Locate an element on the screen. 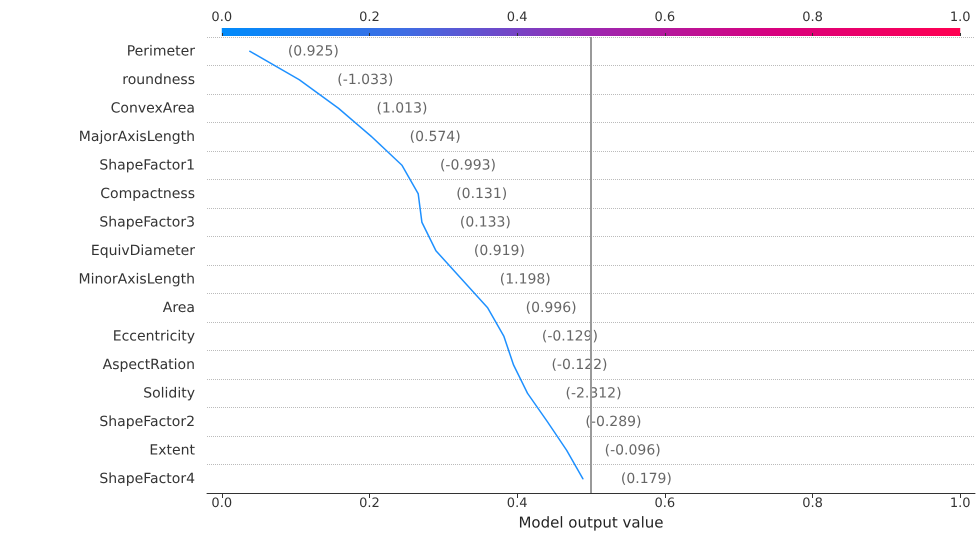  annotation: (-0.096) is located at coordinates (632, 450).